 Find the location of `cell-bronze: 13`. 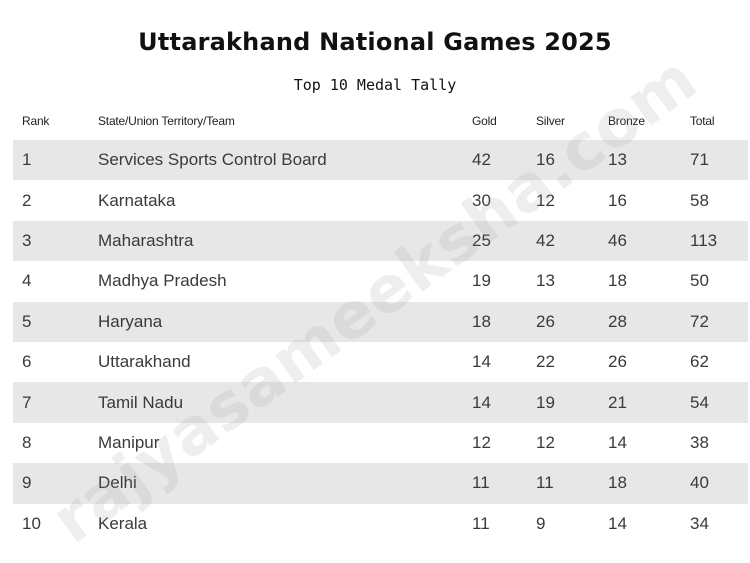

cell-bronze: 13 is located at coordinates (649, 160).